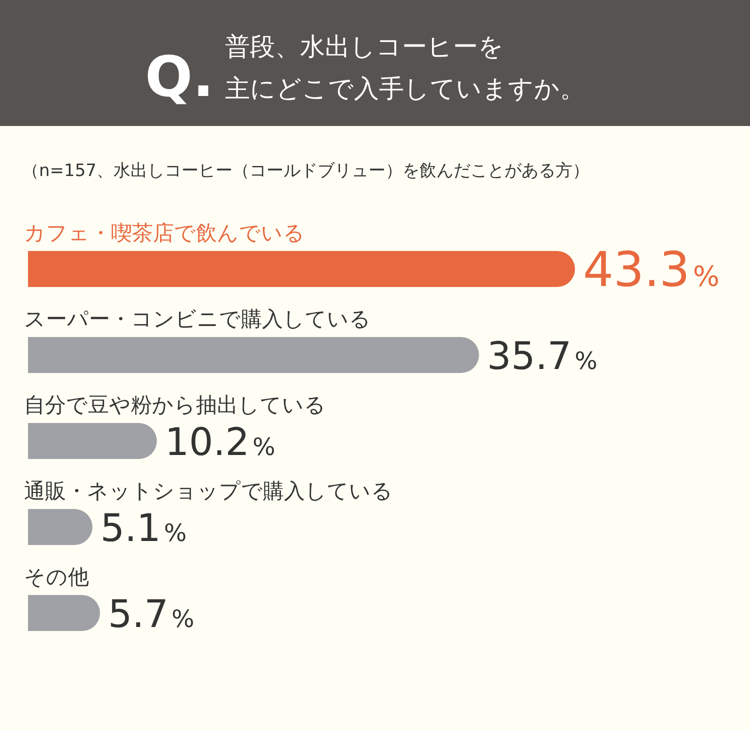 The height and width of the screenshot is (730, 750). What do you see at coordinates (175, 405) in the screenshot?
I see `y-tick-label: 自分で豆や粉から抽出している` at bounding box center [175, 405].